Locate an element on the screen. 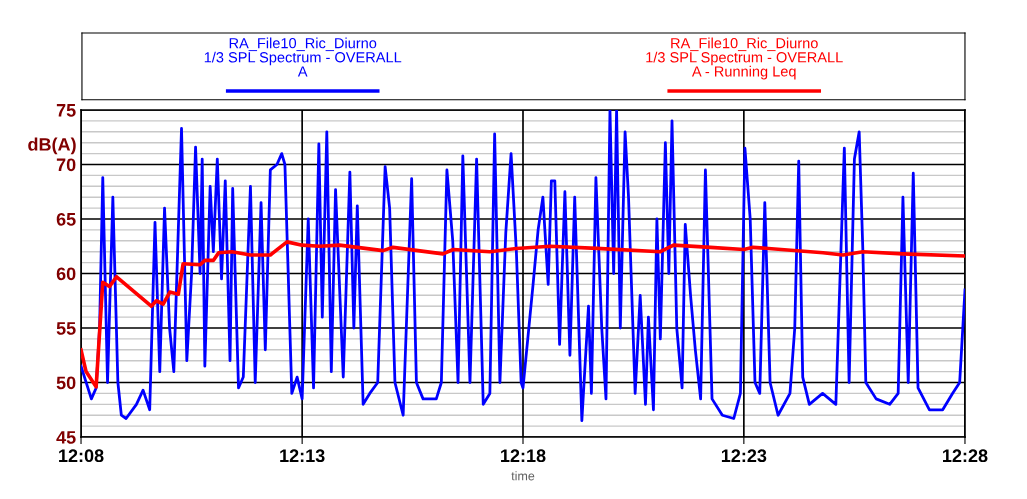 This screenshot has height=499, width=1027. y-tick-label: 45 is located at coordinates (66, 437).